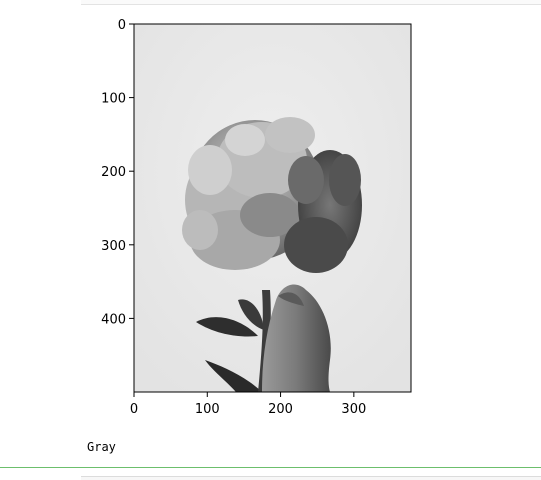 The height and width of the screenshot is (480, 541). I want to click on x-tick-label: 300, so click(353, 409).